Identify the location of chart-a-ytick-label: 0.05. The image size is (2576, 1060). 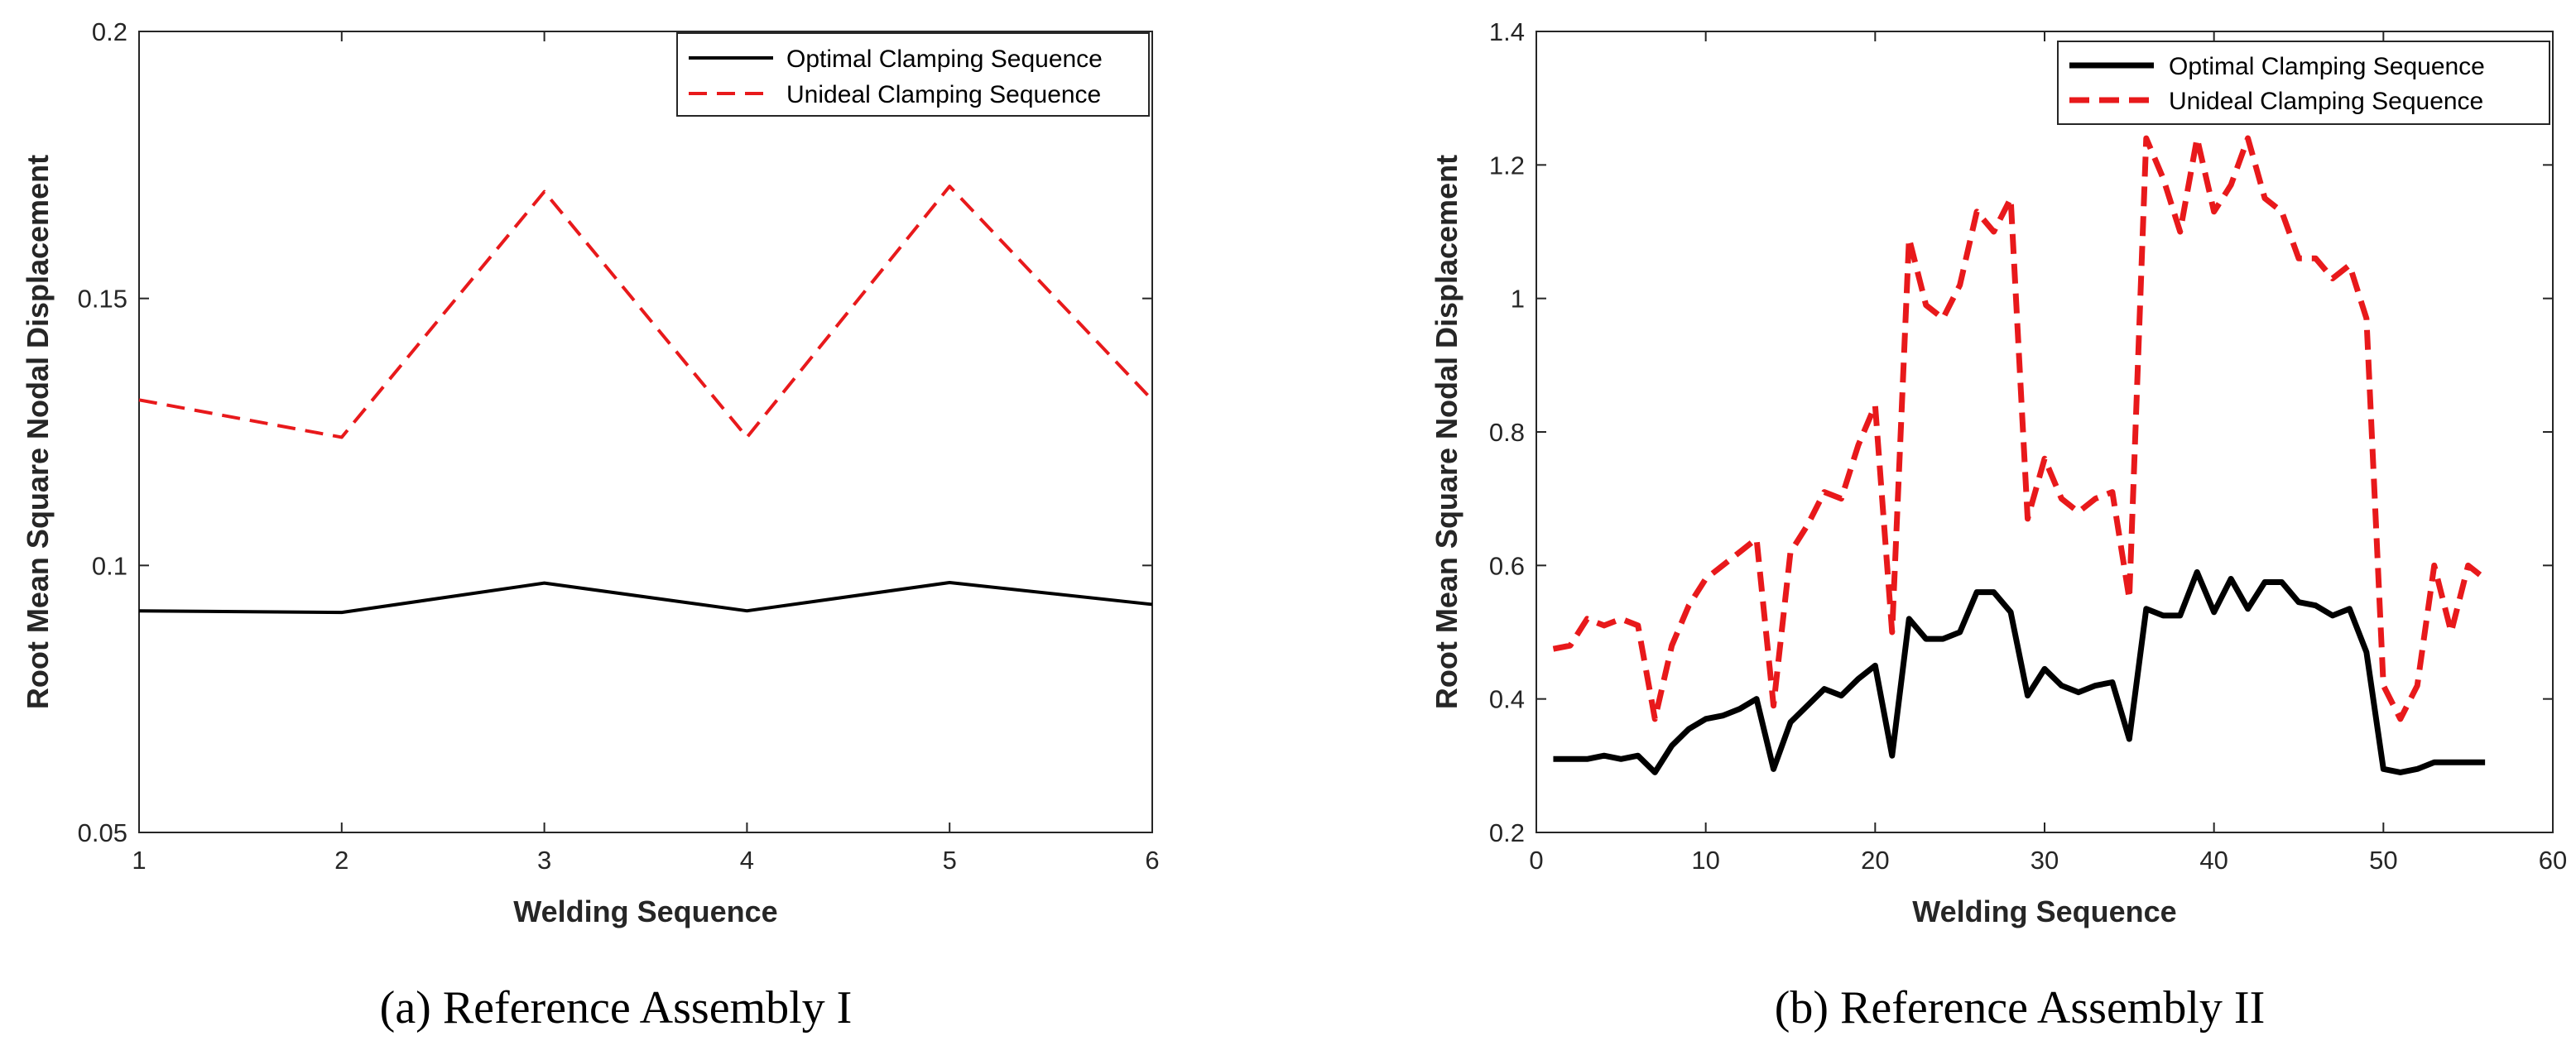
(102, 832).